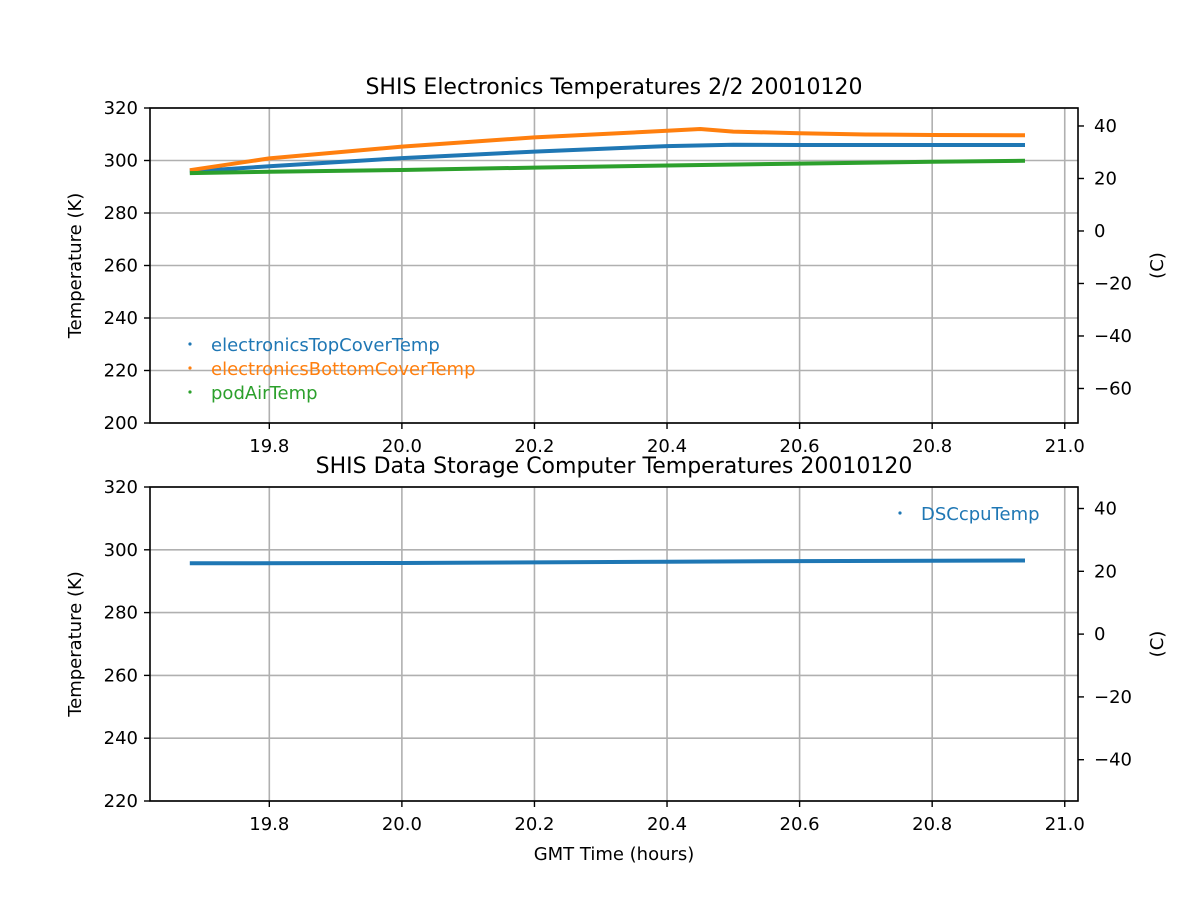 Image resolution: width=1200 pixels, height=900 pixels. I want to click on legend-label: electronicsTopCoverTemp, so click(325, 345).